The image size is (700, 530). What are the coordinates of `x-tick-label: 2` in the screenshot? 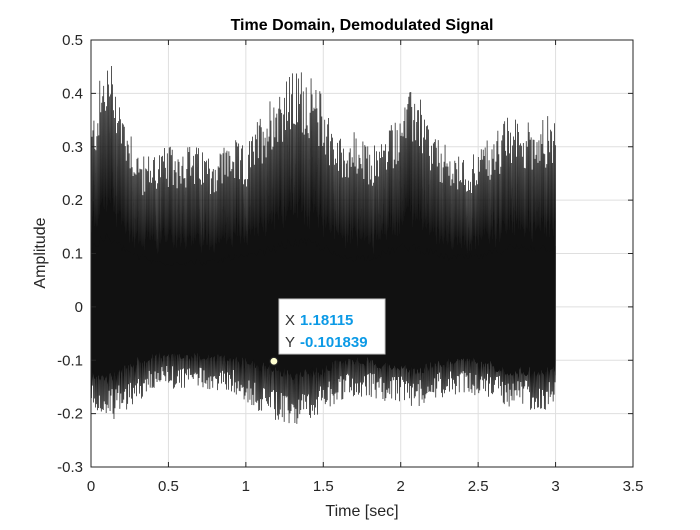 It's located at (401, 486).